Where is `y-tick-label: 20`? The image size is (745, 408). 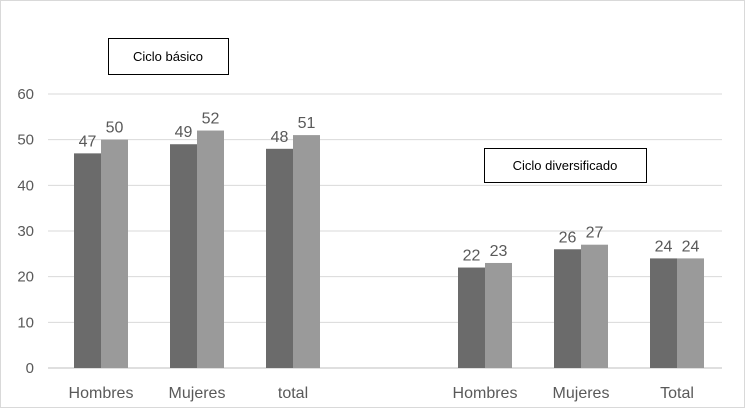
y-tick-label: 20 is located at coordinates (25, 277).